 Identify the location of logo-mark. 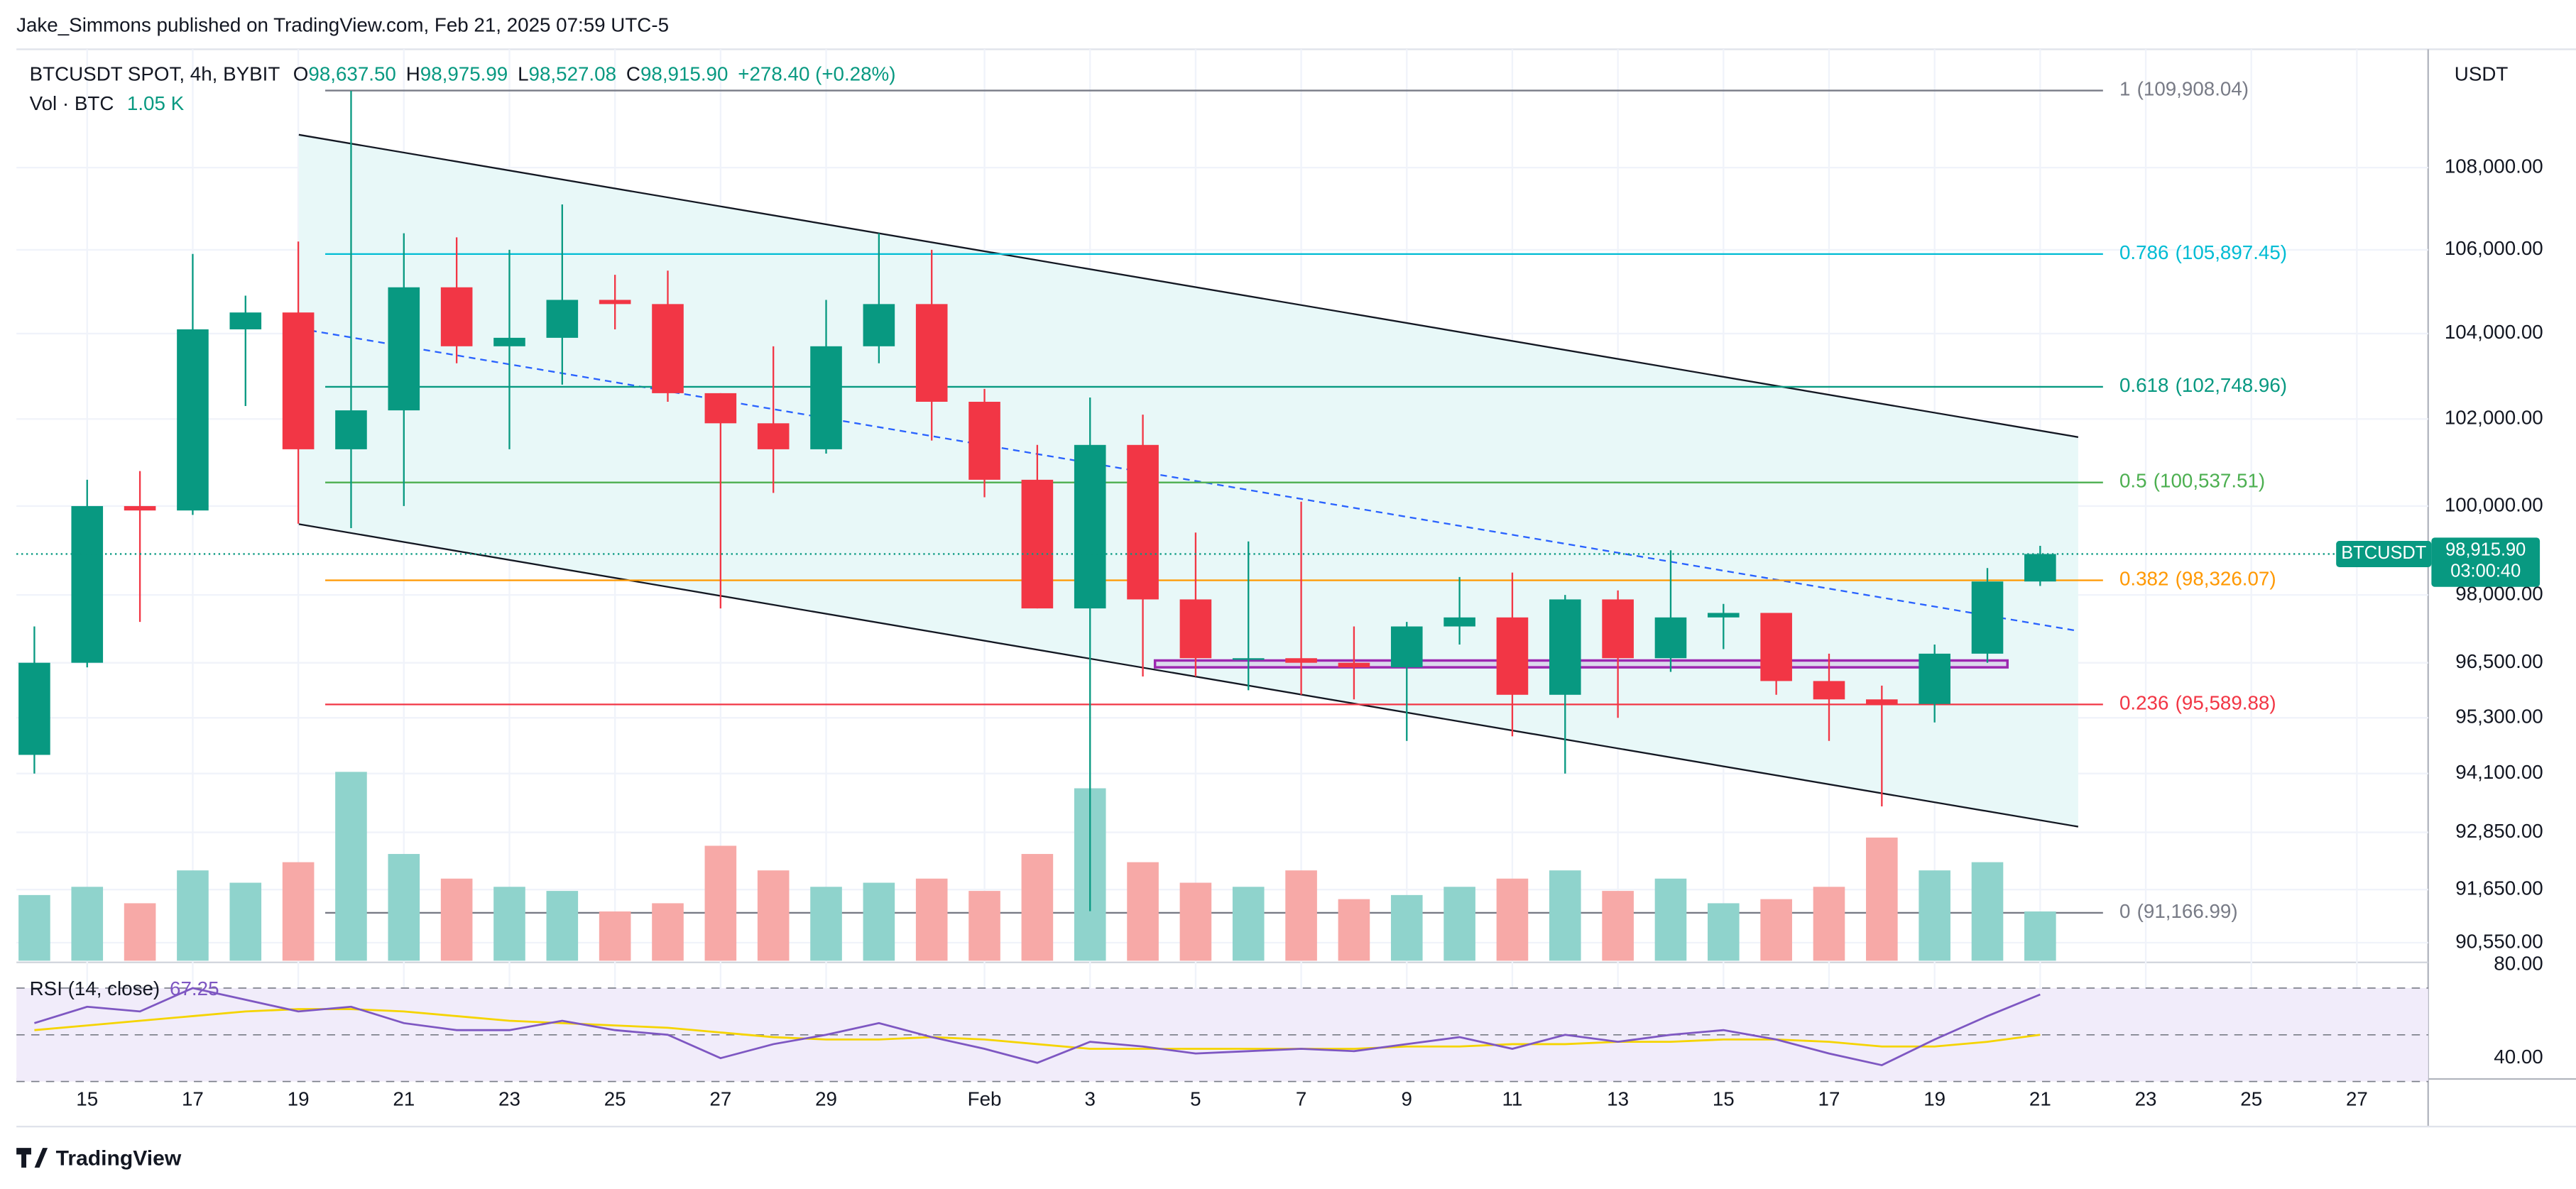
(32, 1158).